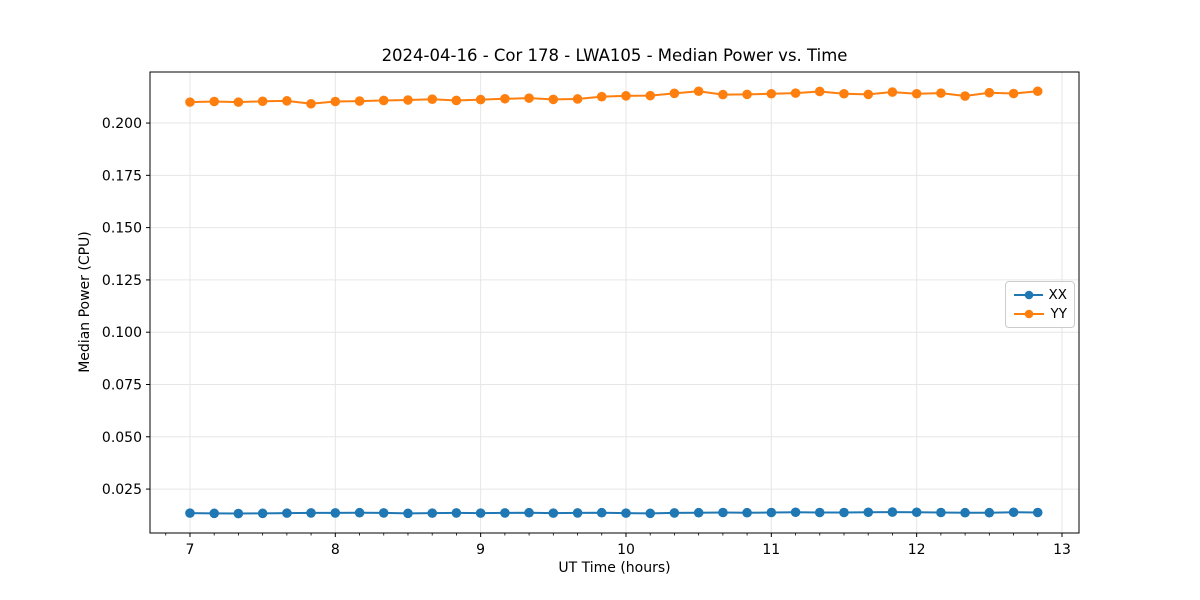 The height and width of the screenshot is (600, 1200). I want to click on y-tick-label: 0.125, so click(122, 281).